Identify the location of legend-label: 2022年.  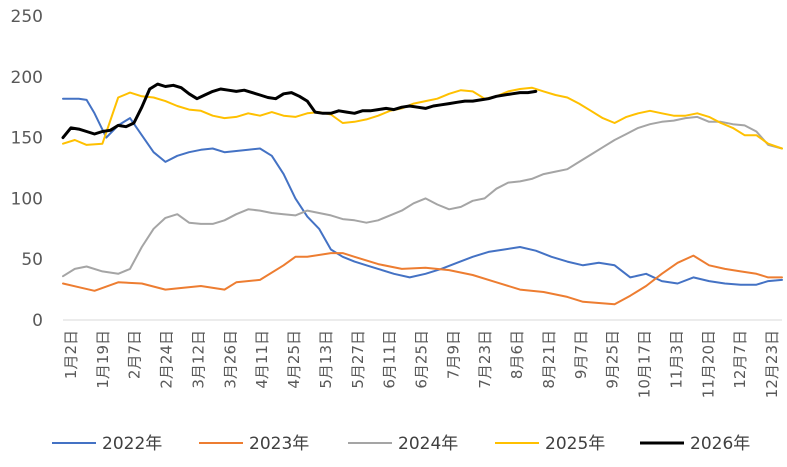
(132, 444).